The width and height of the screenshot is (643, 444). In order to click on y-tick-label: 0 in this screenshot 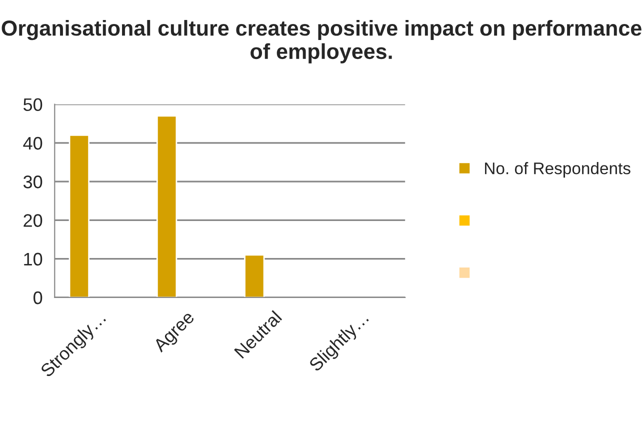, I will do `click(38, 297)`.